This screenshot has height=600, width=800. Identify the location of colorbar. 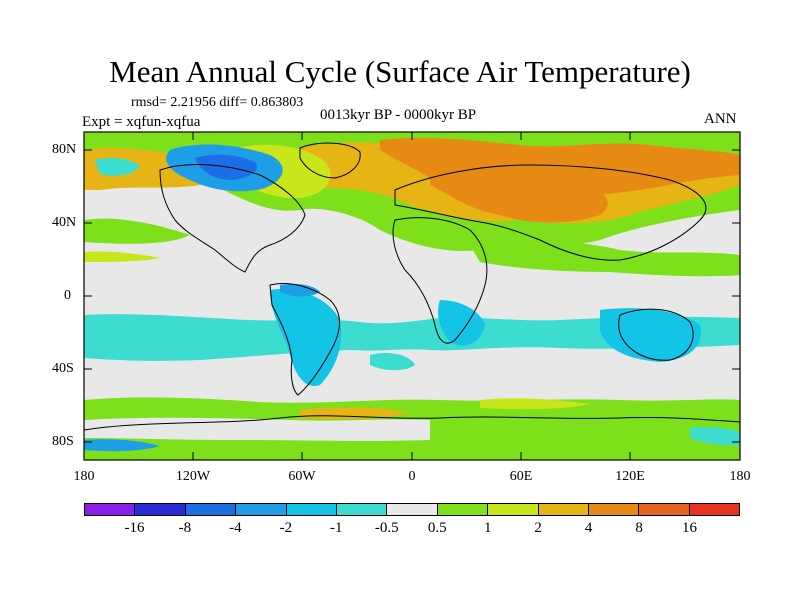
(412, 509).